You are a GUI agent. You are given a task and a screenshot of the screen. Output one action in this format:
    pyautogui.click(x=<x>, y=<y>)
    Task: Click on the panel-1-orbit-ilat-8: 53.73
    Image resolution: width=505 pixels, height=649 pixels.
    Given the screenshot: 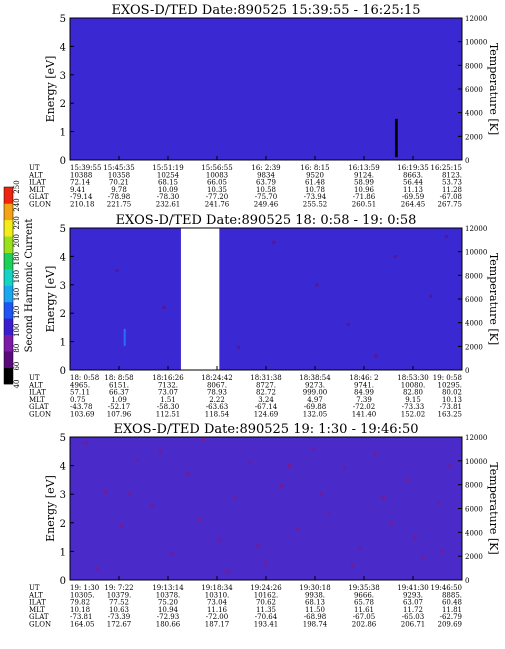 What is the action you would take?
    pyautogui.click(x=452, y=183)
    